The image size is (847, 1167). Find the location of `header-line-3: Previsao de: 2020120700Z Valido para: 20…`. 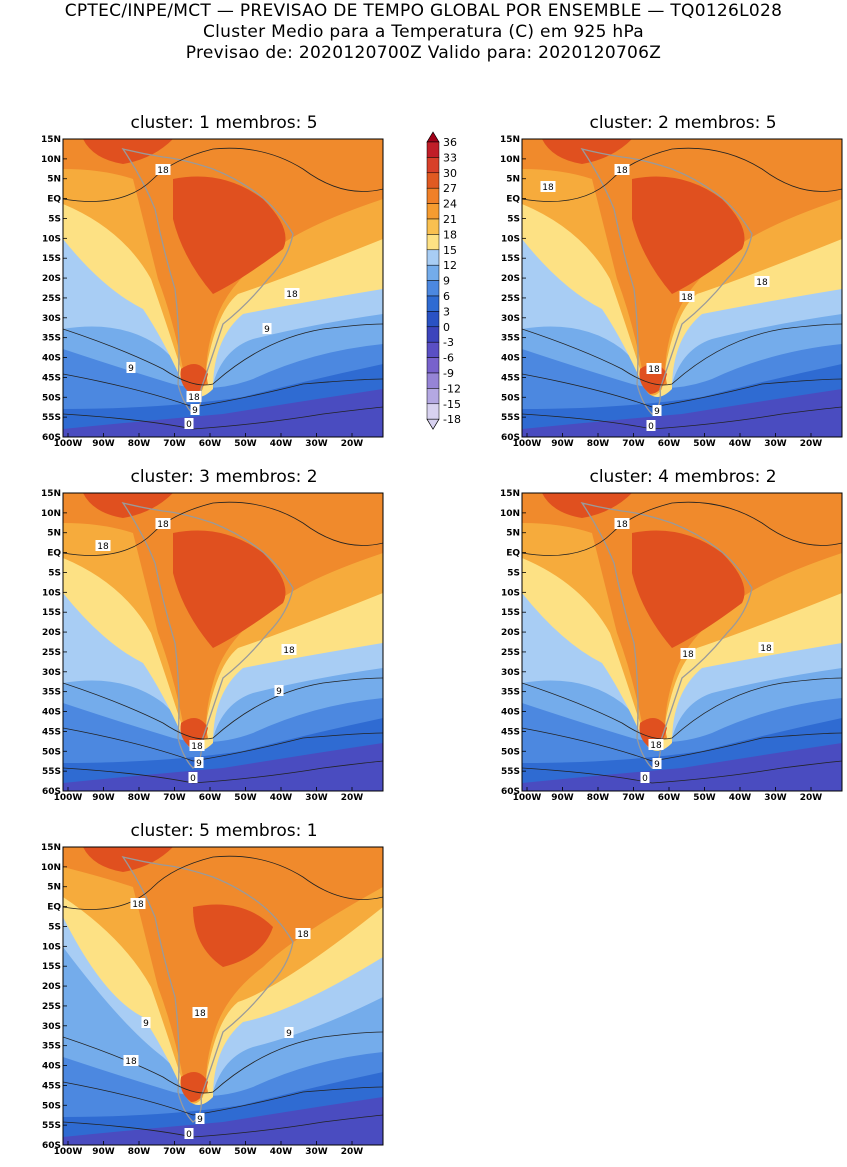

header-line-3: Previsao de: 2020120700Z Valido para: 20… is located at coordinates (423, 53).